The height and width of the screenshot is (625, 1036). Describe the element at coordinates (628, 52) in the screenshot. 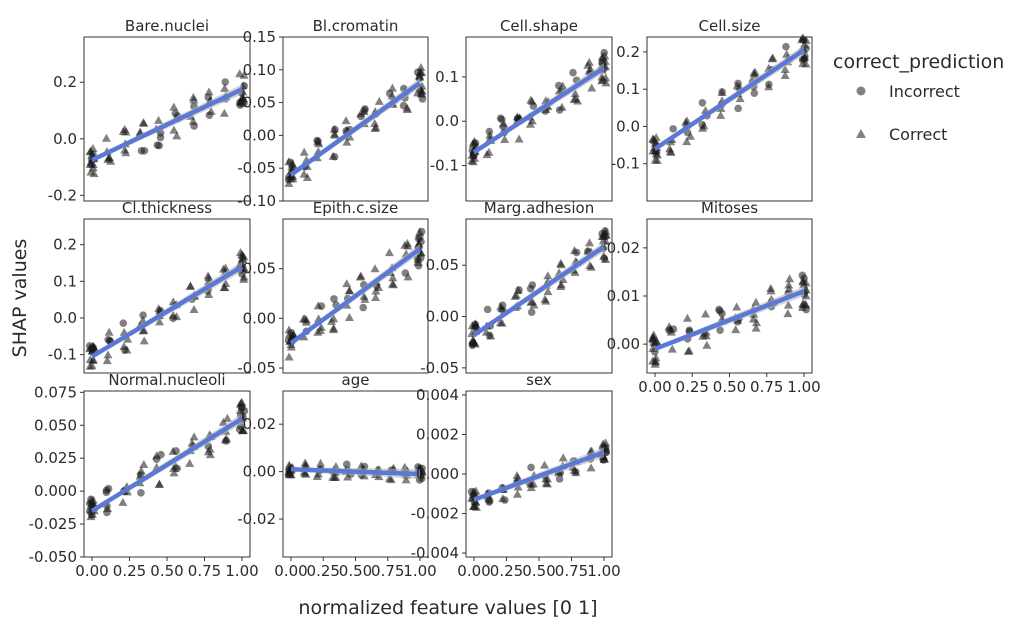

I see `y-tick-label: 0.2` at that location.